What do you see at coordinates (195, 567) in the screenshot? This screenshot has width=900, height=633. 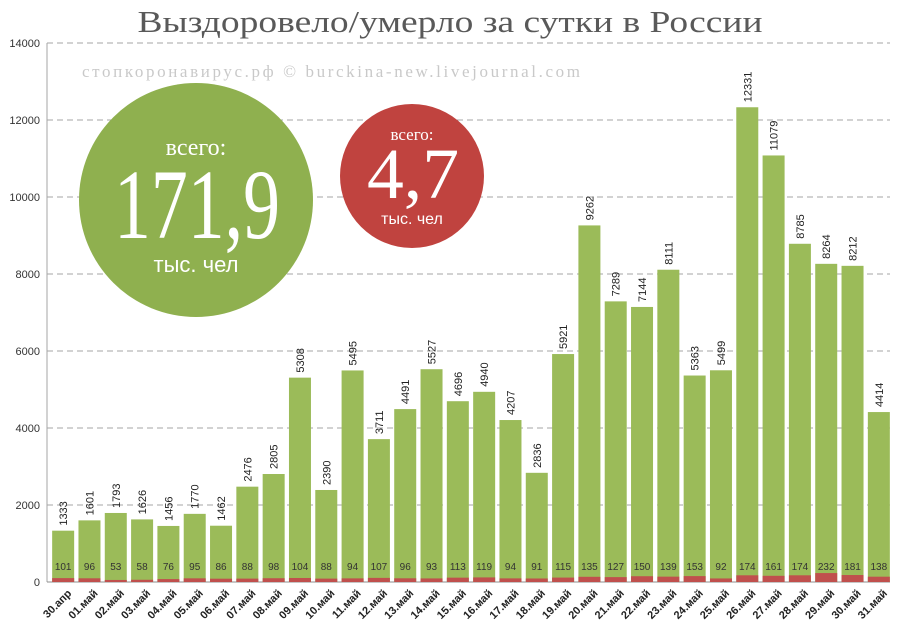 I see `deaths-value-label: 95` at bounding box center [195, 567].